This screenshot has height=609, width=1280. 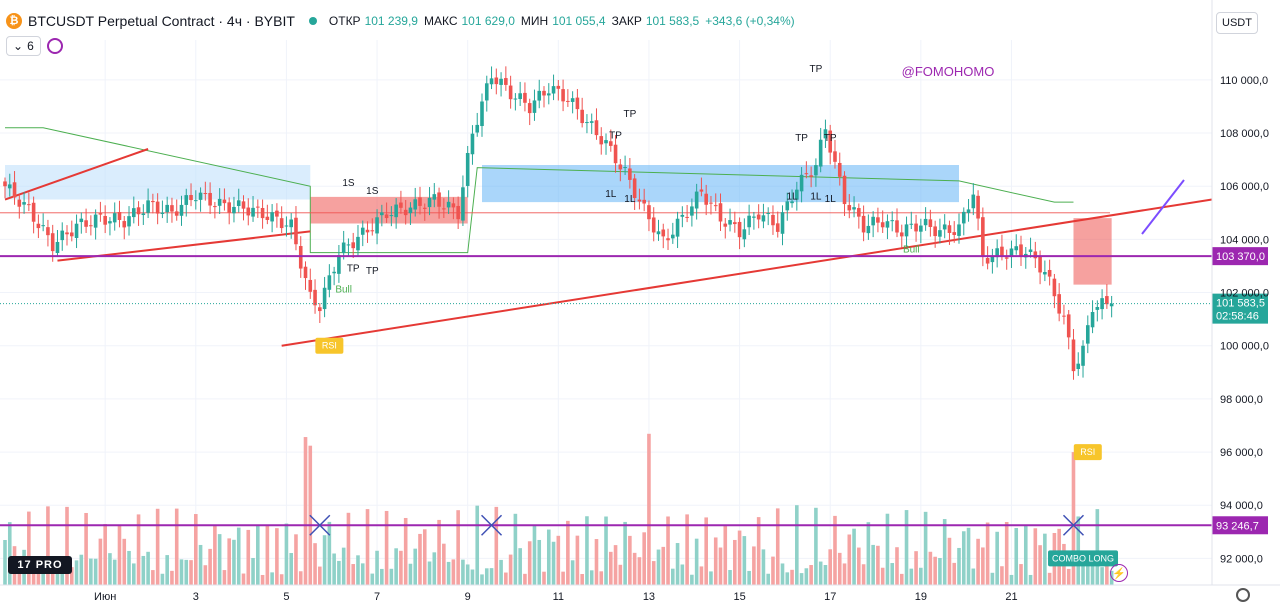 I want to click on annotation-bull: Bull, so click(x=911, y=250).